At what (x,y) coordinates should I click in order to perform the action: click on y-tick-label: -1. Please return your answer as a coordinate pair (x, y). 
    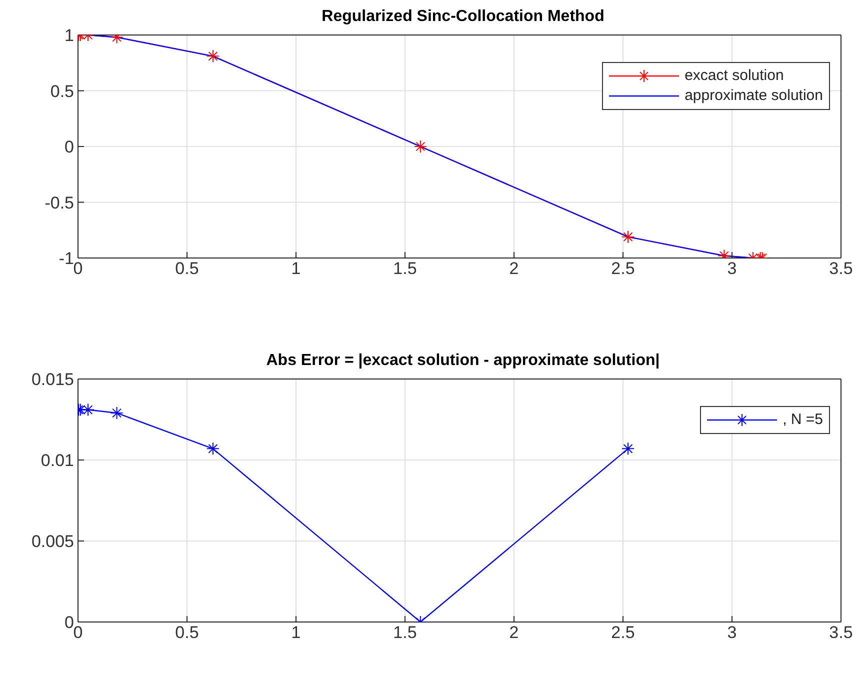
    Looking at the image, I should click on (66, 258).